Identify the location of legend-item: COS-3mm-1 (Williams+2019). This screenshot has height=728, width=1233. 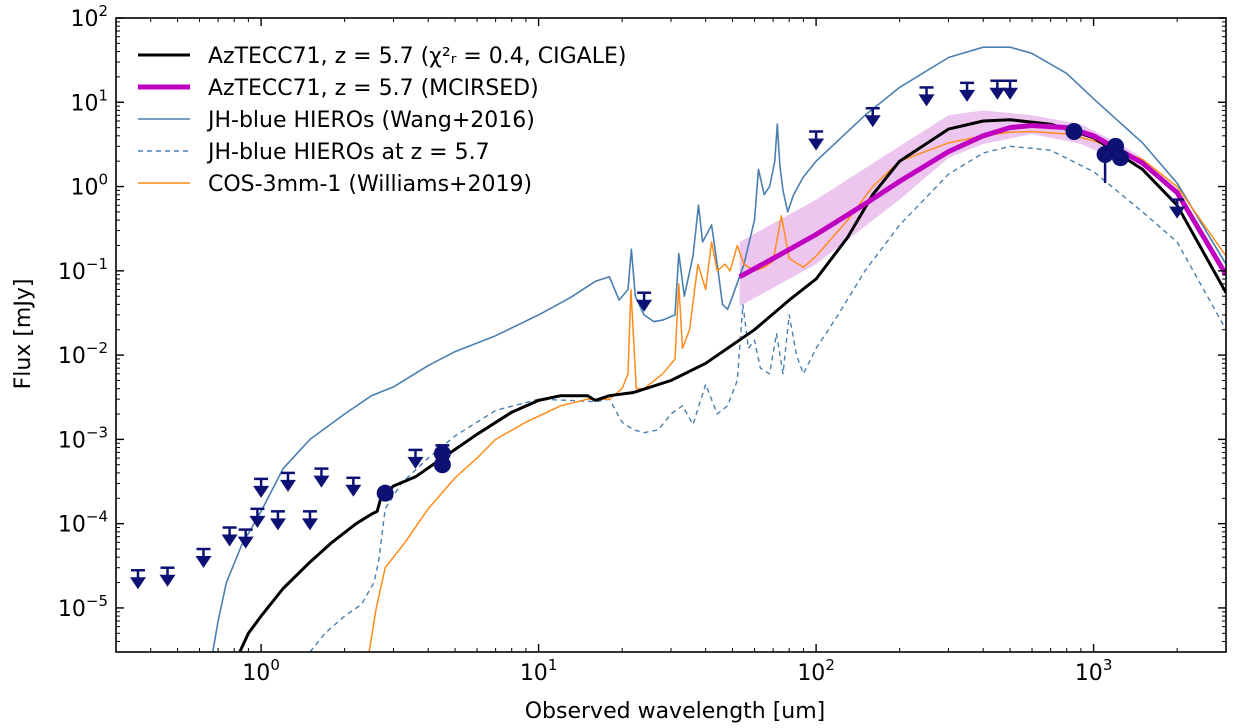
(335, 184).